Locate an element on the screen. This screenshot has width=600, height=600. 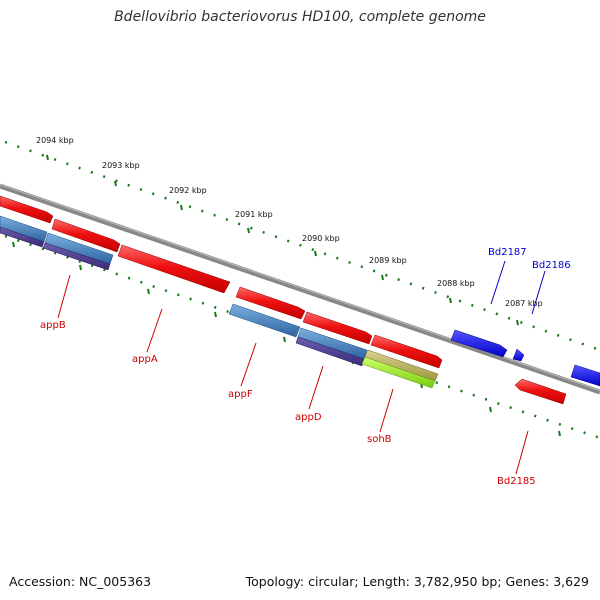
feature-bar-blue is located at coordinates (264, 320).